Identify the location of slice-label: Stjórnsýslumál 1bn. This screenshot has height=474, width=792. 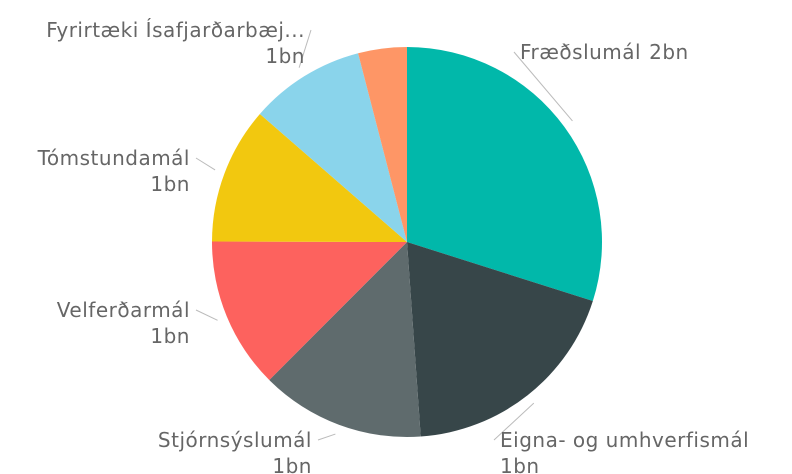
(235, 451).